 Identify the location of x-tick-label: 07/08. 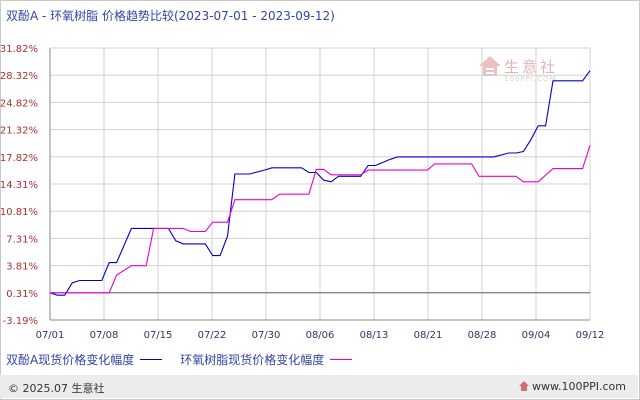
(104, 335).